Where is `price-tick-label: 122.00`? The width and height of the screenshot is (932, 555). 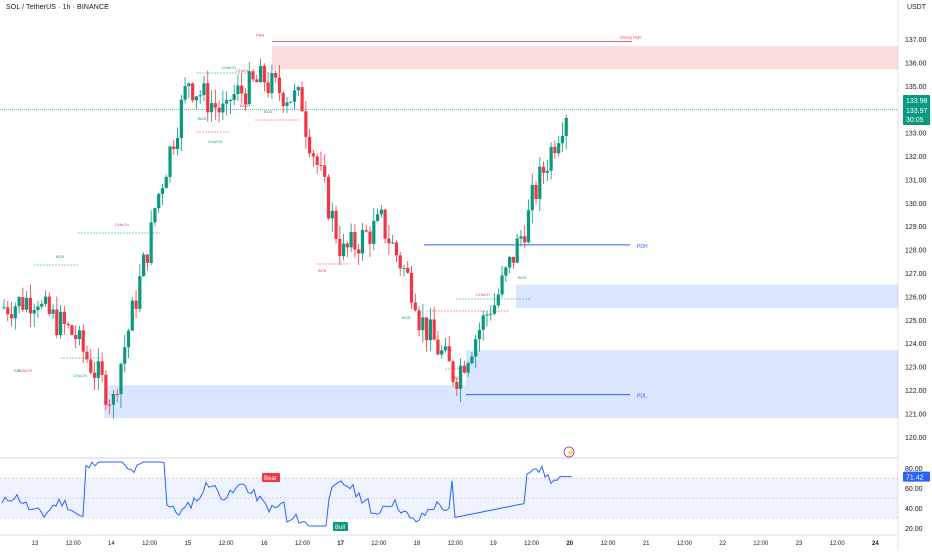 price-tick-label: 122.00 is located at coordinates (916, 391).